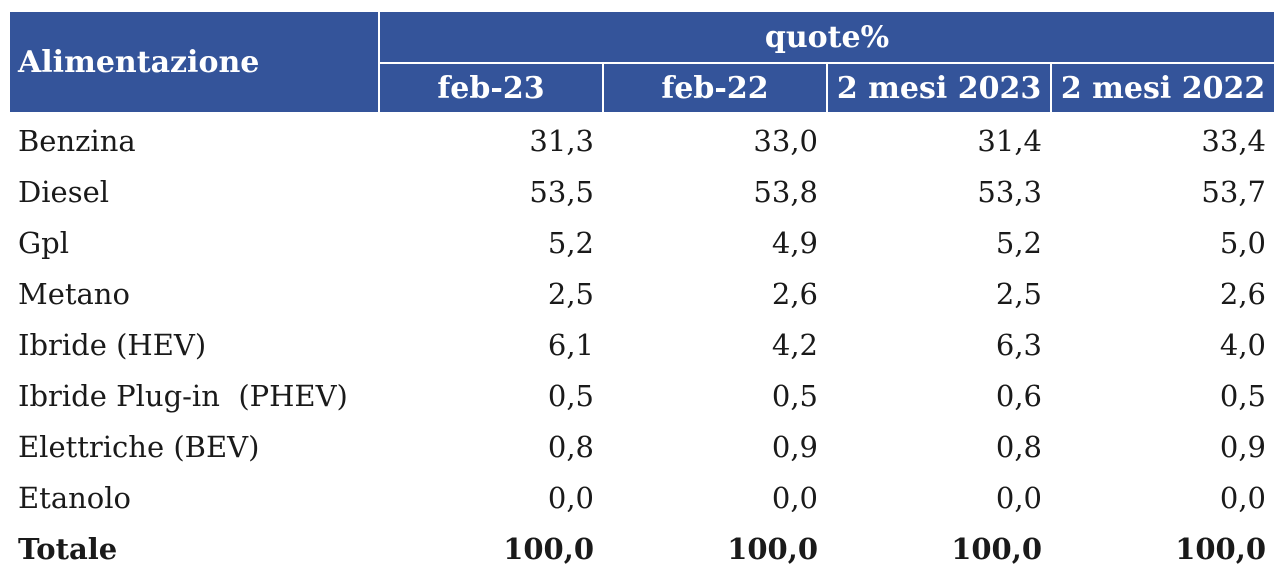 The width and height of the screenshot is (1280, 582). Describe the element at coordinates (561, 191) in the screenshot. I see `cell-value: 53,5` at that location.